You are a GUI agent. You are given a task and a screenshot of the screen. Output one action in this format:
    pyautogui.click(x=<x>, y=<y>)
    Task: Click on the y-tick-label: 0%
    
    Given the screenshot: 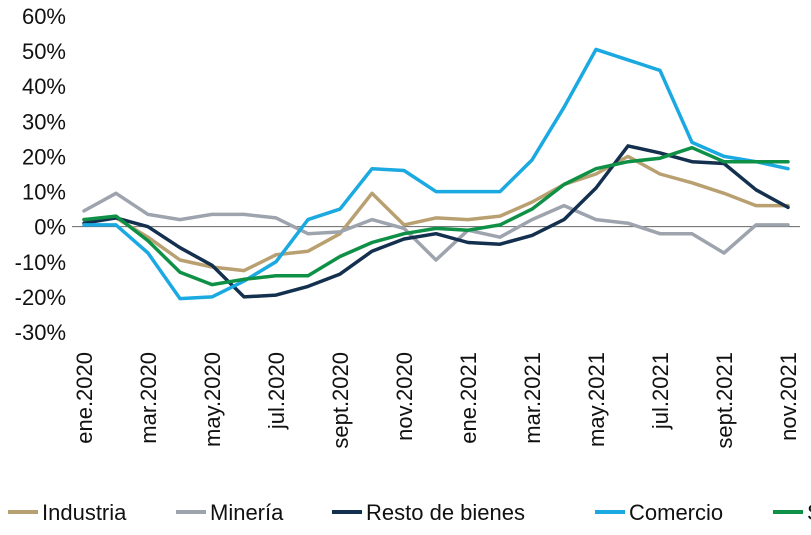 What is the action you would take?
    pyautogui.click(x=50, y=227)
    